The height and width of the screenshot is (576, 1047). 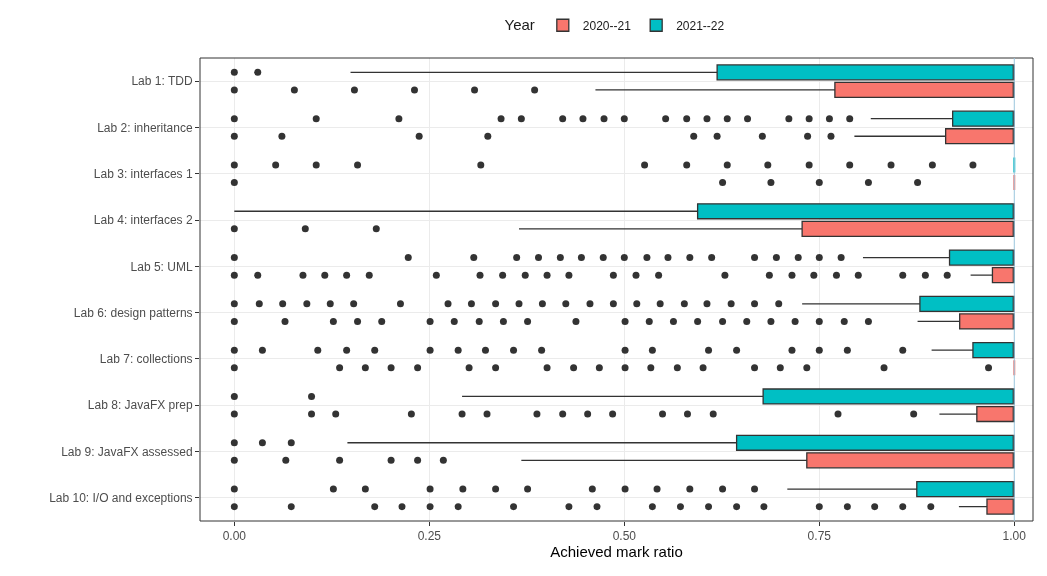 I want to click on x-axis-title: Achieved mark ratio, so click(x=616, y=552).